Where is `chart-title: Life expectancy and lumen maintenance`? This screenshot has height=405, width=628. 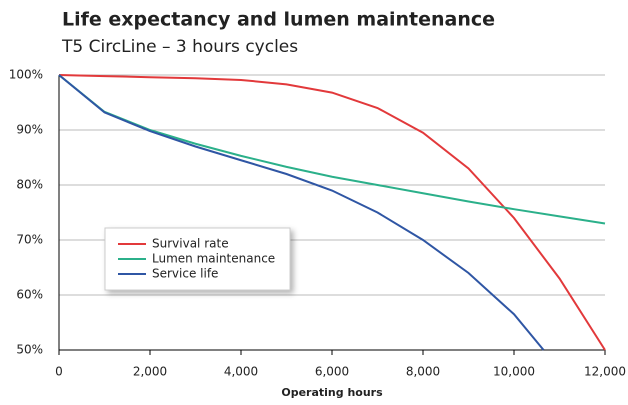 chart-title: Life expectancy and lumen maintenance is located at coordinates (278, 20).